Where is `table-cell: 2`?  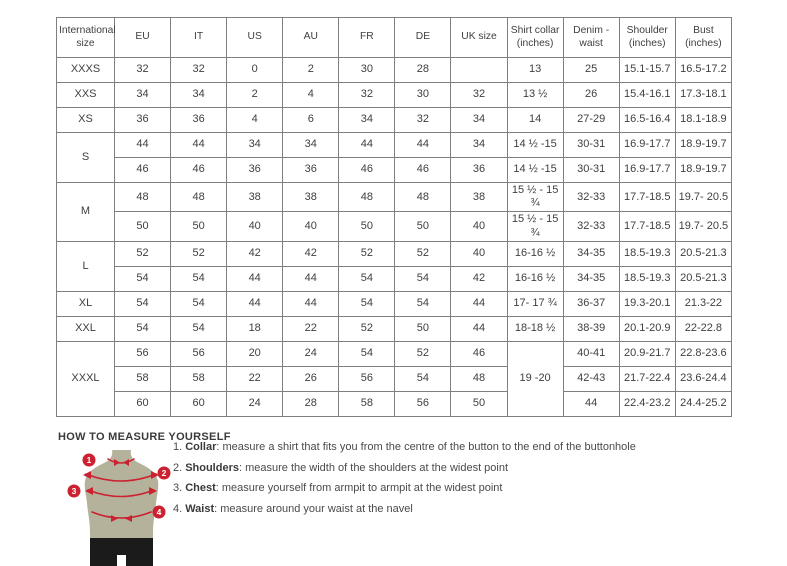 table-cell: 2 is located at coordinates (311, 70).